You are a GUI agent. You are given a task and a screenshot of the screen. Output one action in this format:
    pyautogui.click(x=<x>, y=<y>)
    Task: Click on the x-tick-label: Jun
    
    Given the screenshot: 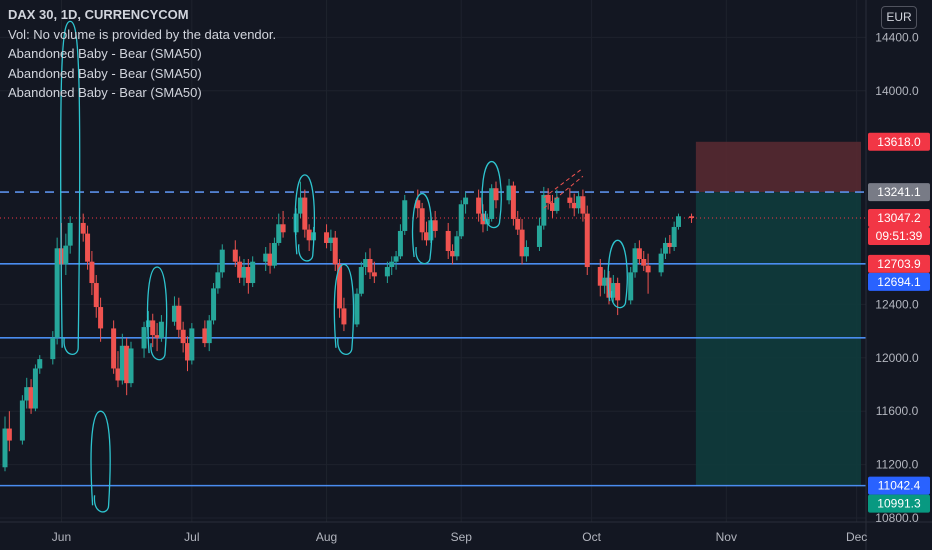 What is the action you would take?
    pyautogui.click(x=61, y=537)
    